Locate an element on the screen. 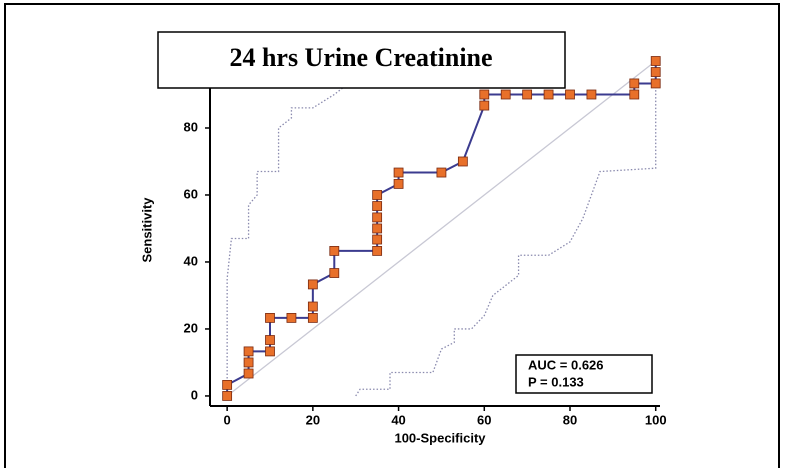 This screenshot has width=785, height=473. x-tick-label: 0 is located at coordinates (227, 419).